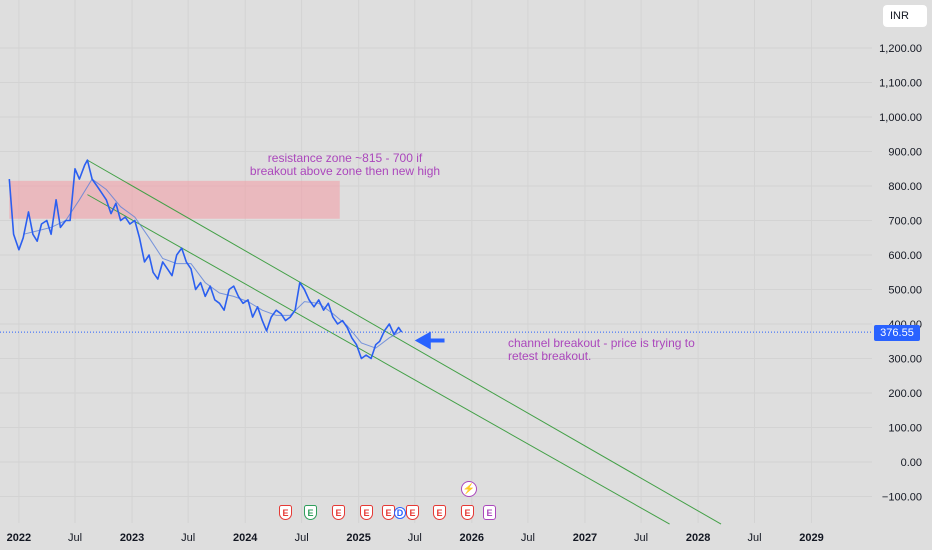 This screenshot has width=932, height=550. What do you see at coordinates (905, 222) in the screenshot?
I see `y-tick-label: 700.00` at bounding box center [905, 222].